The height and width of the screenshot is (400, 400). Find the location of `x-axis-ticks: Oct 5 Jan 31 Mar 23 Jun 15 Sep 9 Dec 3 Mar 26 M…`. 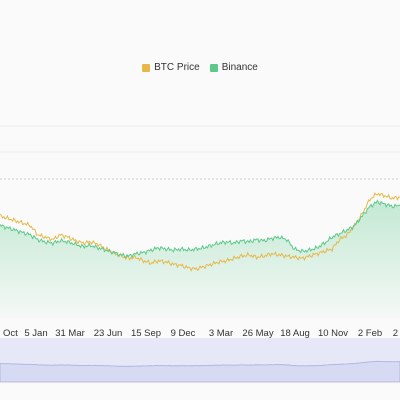

x-axis-ticks: Oct 5 Jan 31 Mar 23 Jun 15 Sep 9 Dec 3 Mar 26 M… is located at coordinates (200, 333).